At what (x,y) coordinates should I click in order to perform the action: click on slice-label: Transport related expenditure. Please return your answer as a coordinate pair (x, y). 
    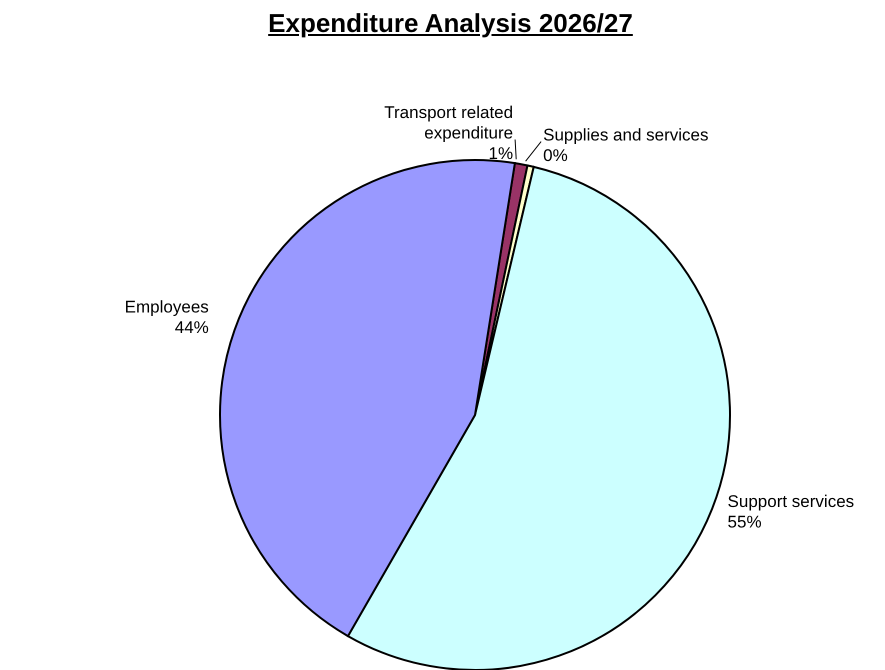
    Looking at the image, I should click on (449, 122).